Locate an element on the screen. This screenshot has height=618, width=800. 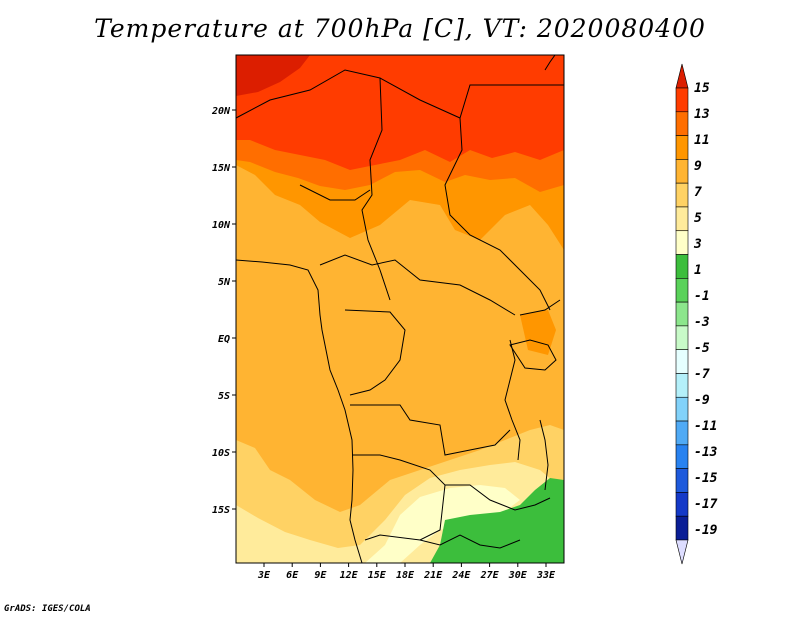
border-nigeria is located at coordinates (335, 192).